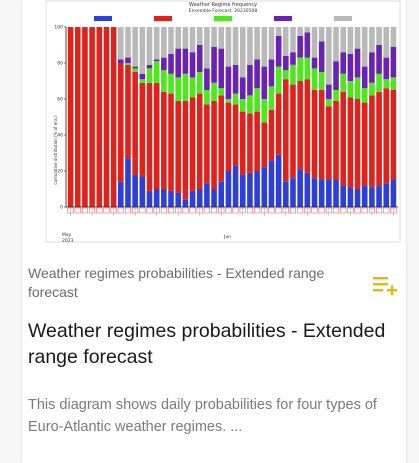 Image resolution: width=419 pixels, height=463 pixels. I want to click on y-tick-label: 20, so click(60, 172).